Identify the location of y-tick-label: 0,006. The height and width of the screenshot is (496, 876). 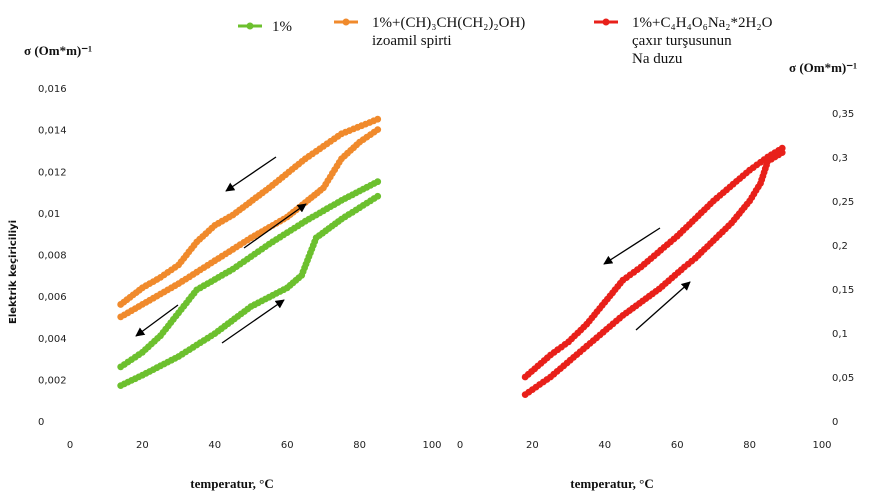
(52, 297).